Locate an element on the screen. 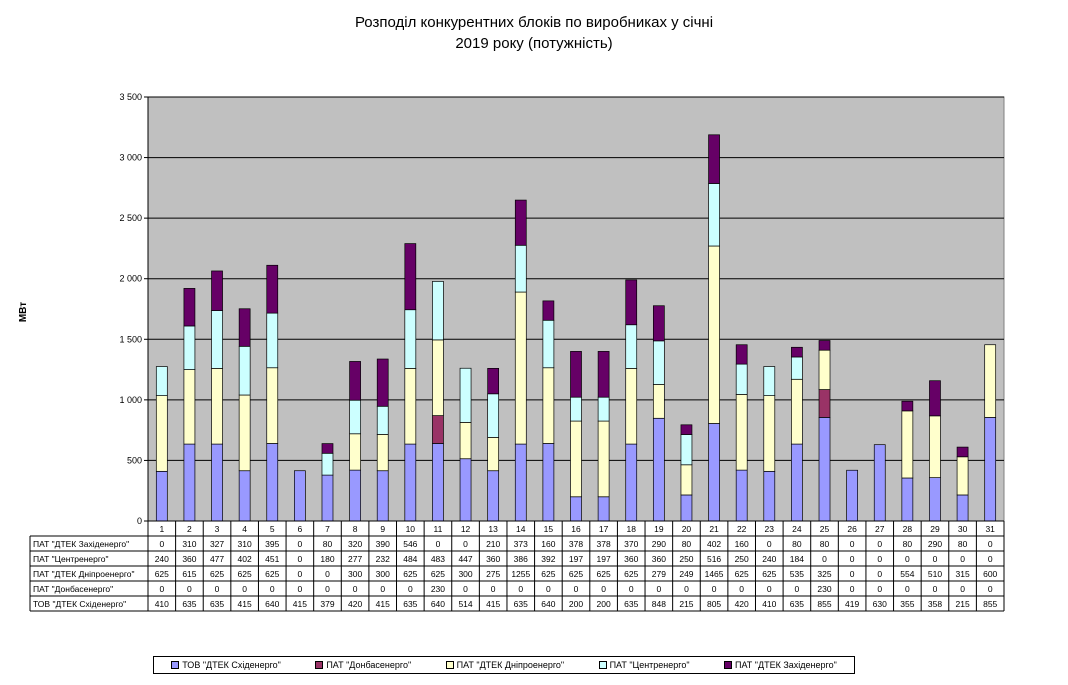  data-label: 180 is located at coordinates (327, 559).